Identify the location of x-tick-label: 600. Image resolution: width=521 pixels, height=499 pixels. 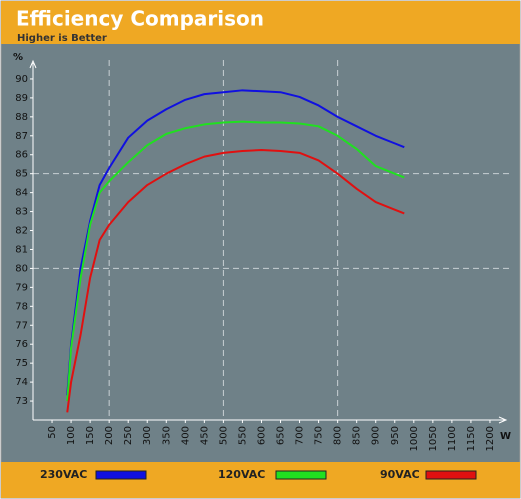
(261, 435).